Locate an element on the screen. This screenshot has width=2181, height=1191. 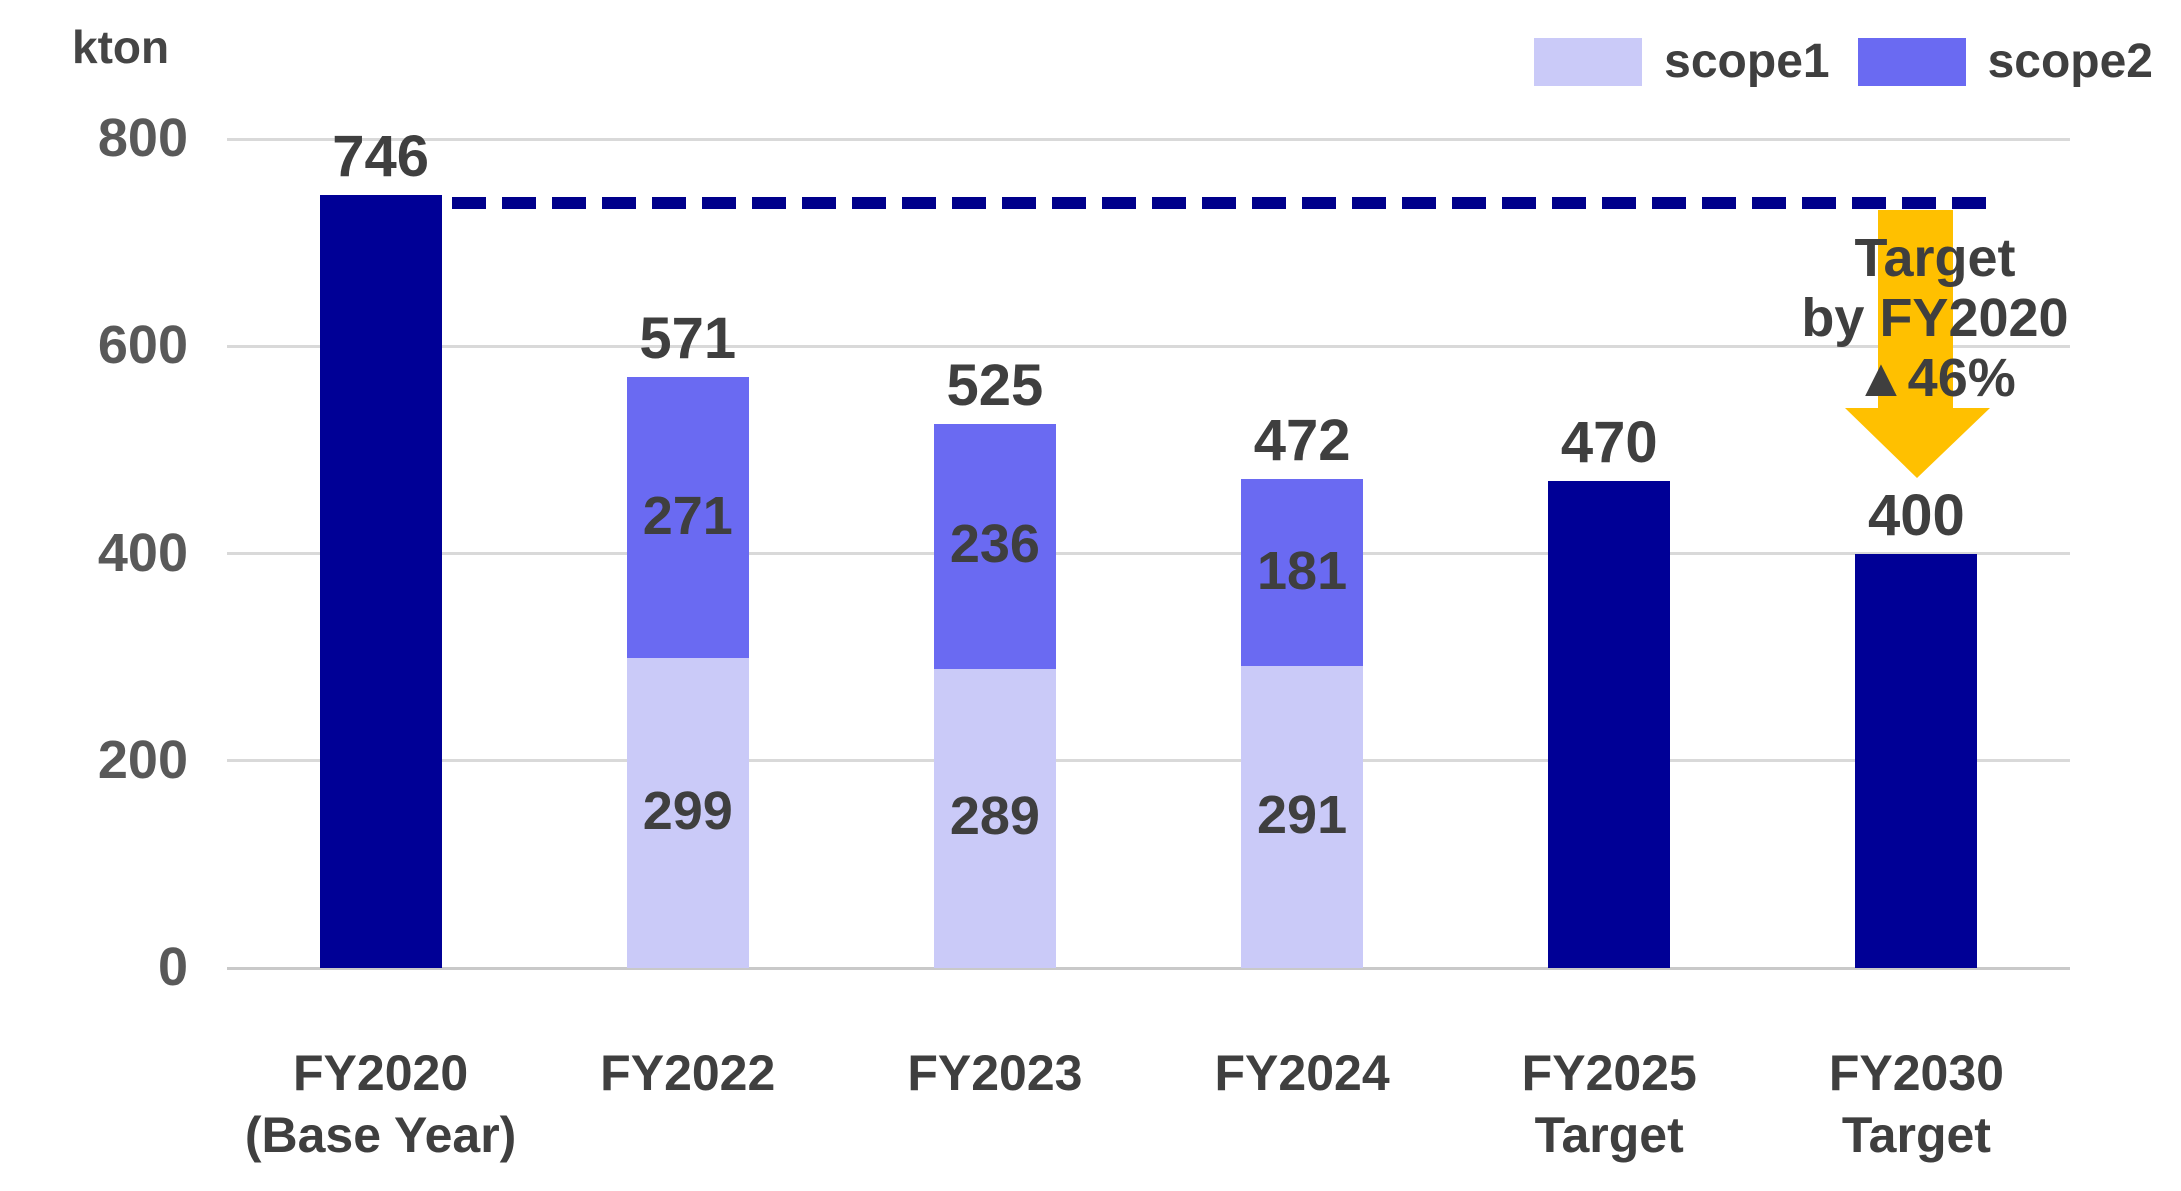
bar-5-segment-total is located at coordinates (1609, 724).